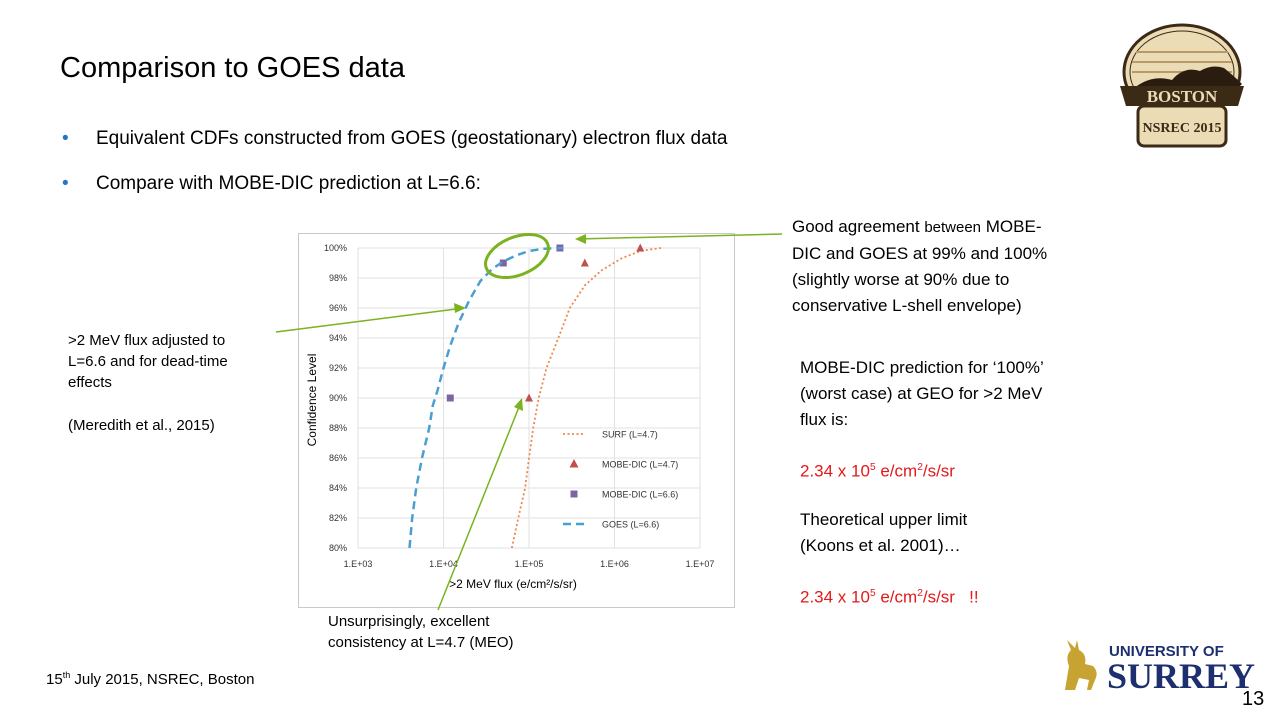  What do you see at coordinates (921, 393) in the screenshot?
I see `annotation-line: (worst case) at GEO for >2 MeV` at bounding box center [921, 393].